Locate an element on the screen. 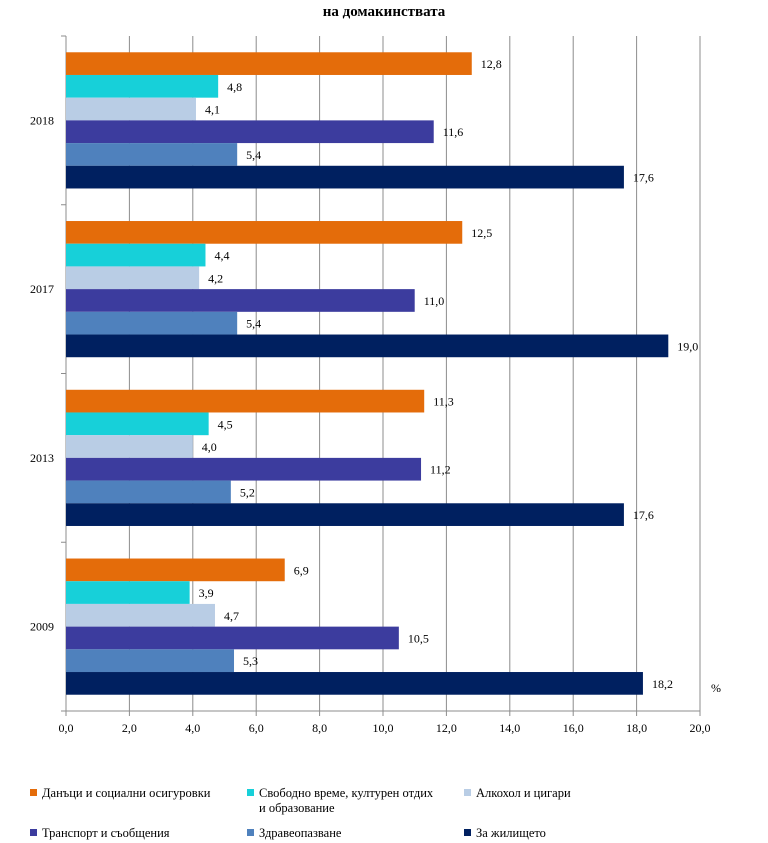 The image size is (768, 843). legend-label-line: За жилището is located at coordinates (511, 833).